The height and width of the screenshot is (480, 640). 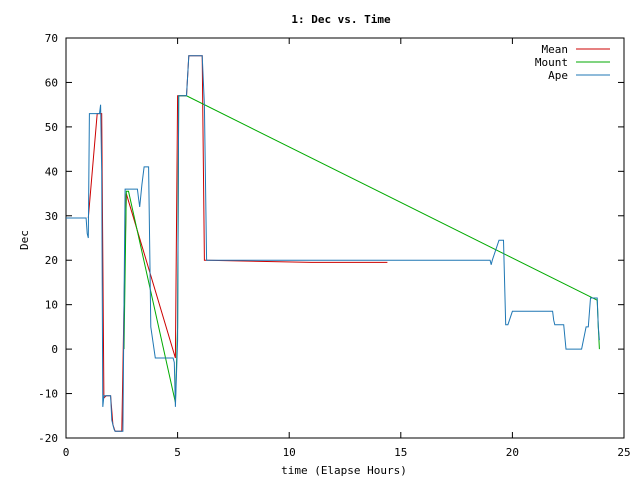 I want to click on y-tick-label: 0, so click(x=54, y=349).